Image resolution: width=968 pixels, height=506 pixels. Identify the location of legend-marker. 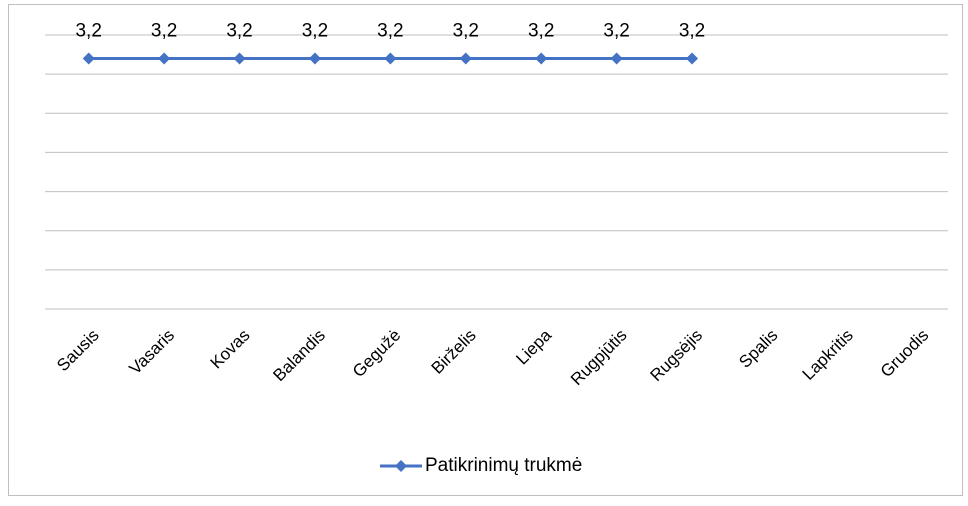
(401, 466).